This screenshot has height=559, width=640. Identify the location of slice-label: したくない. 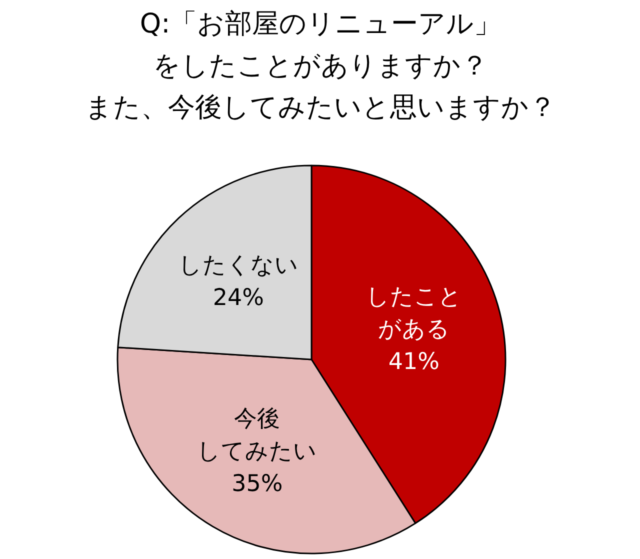
(238, 265).